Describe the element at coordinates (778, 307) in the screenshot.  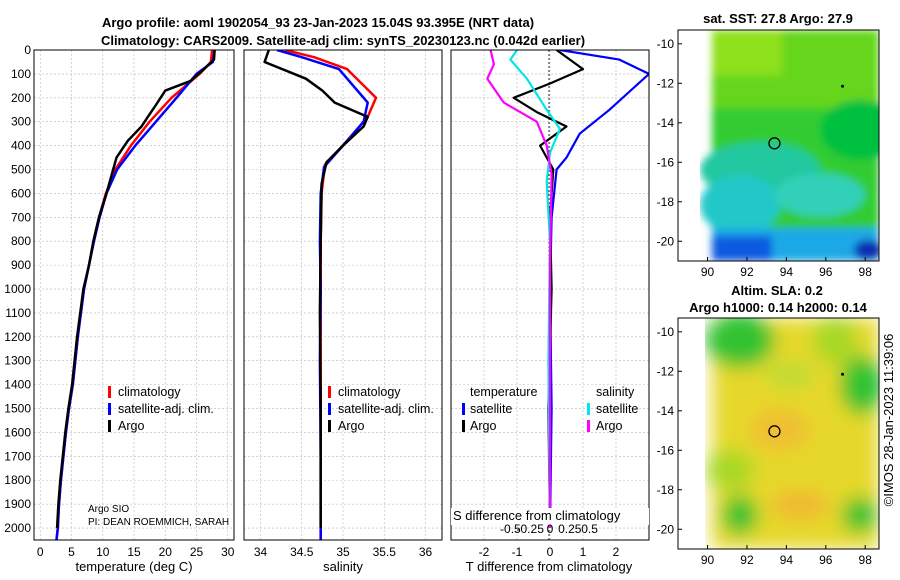
I see `sla-map-subtitle: Argo h1000: 0.14 h2000: 0.14` at that location.